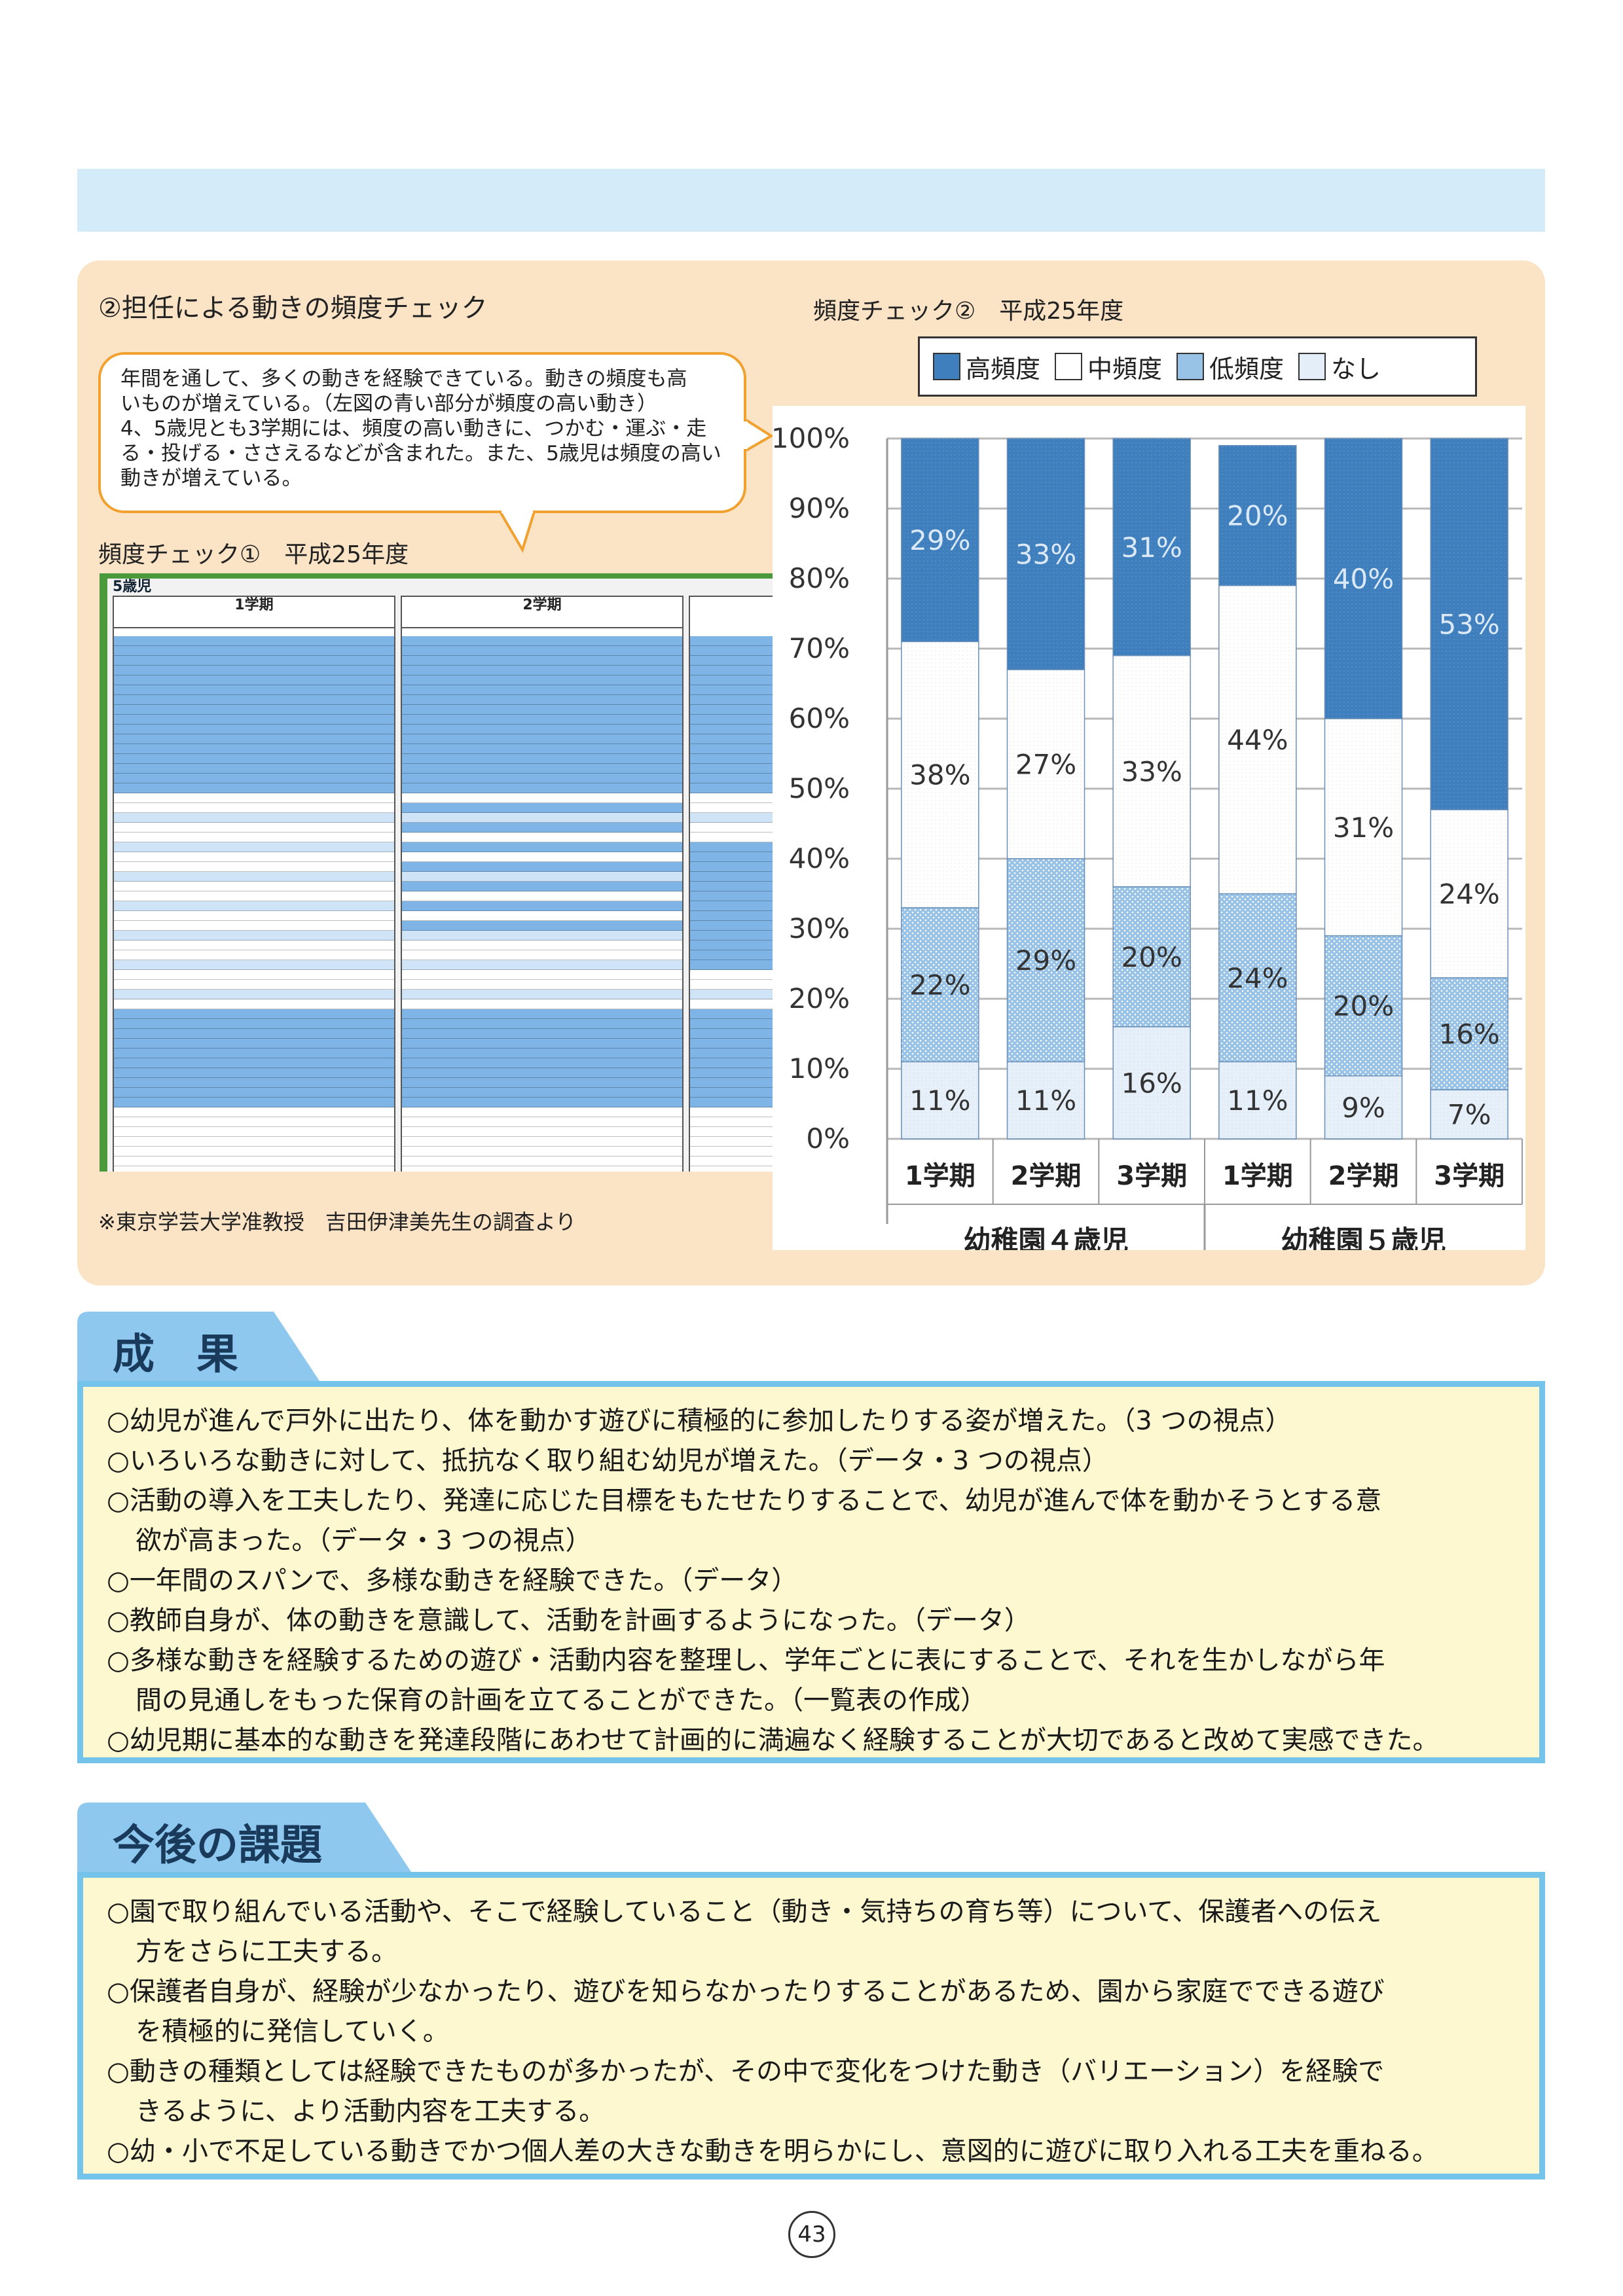  I want to click on table-column-term1: 1学期, so click(254, 884).